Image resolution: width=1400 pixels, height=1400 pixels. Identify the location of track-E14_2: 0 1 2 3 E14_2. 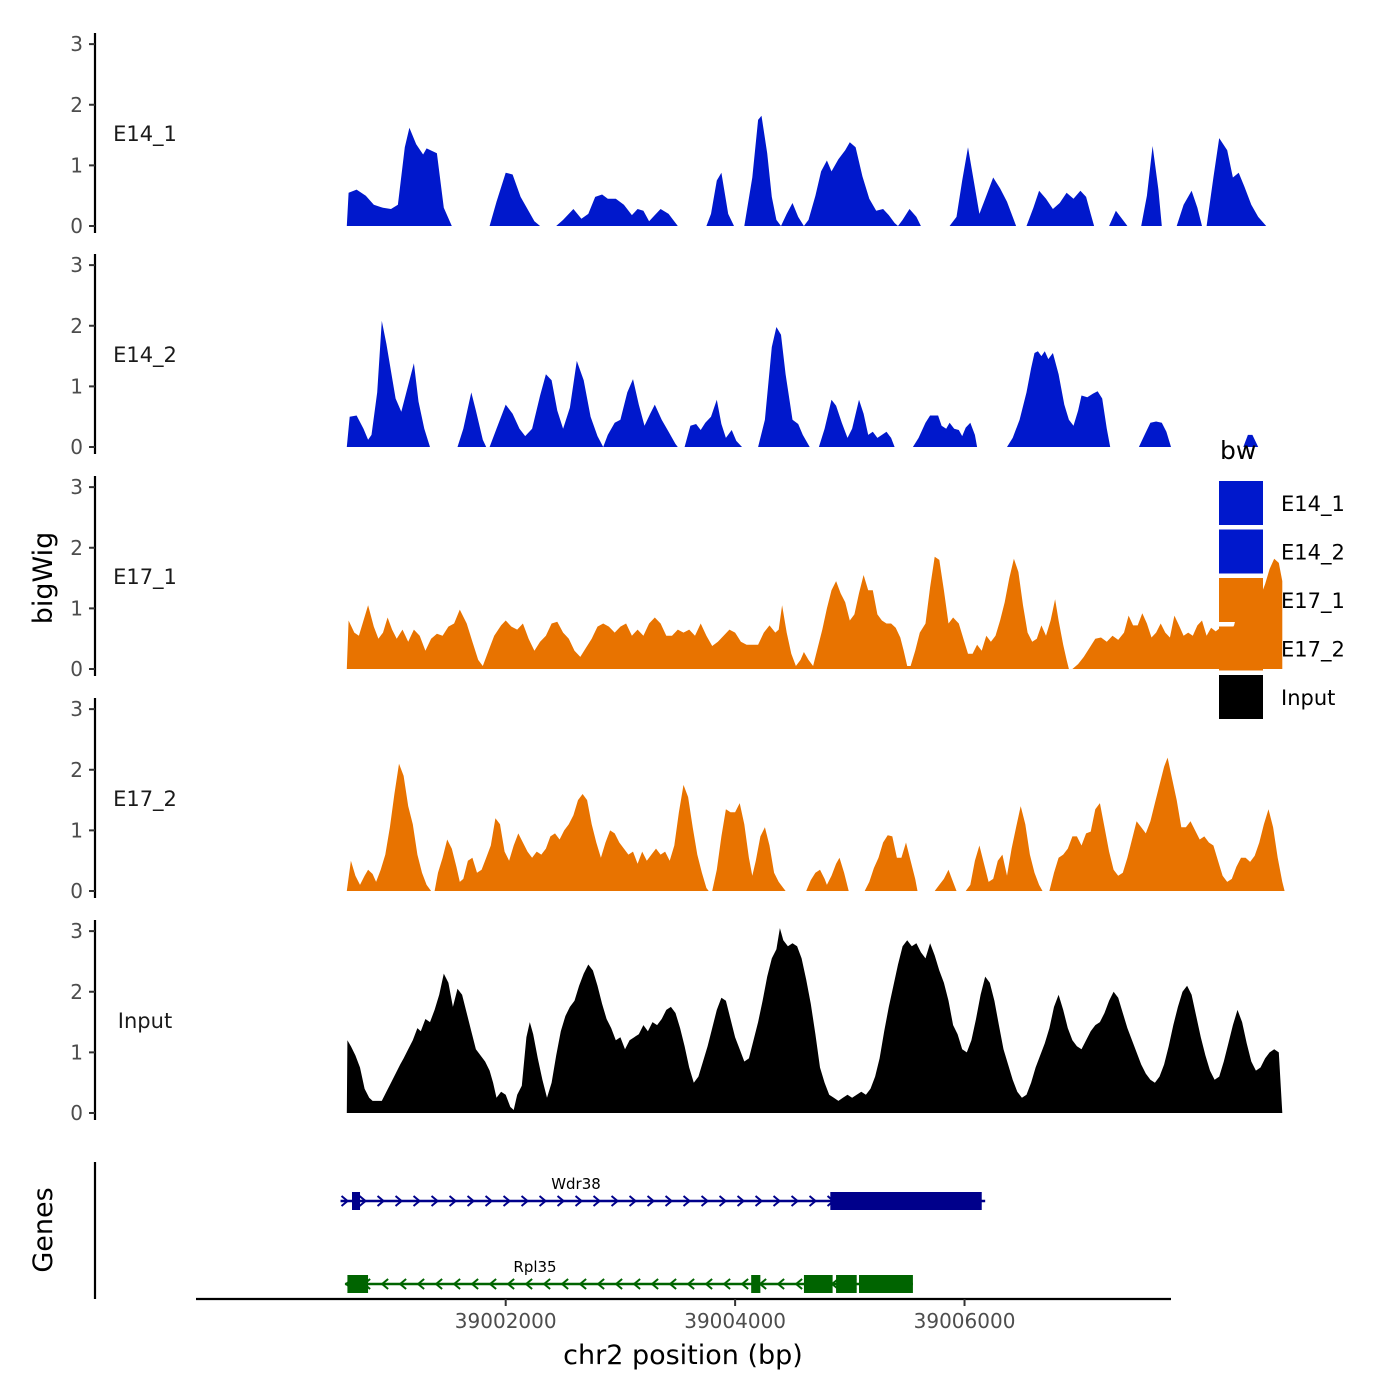
(664, 356).